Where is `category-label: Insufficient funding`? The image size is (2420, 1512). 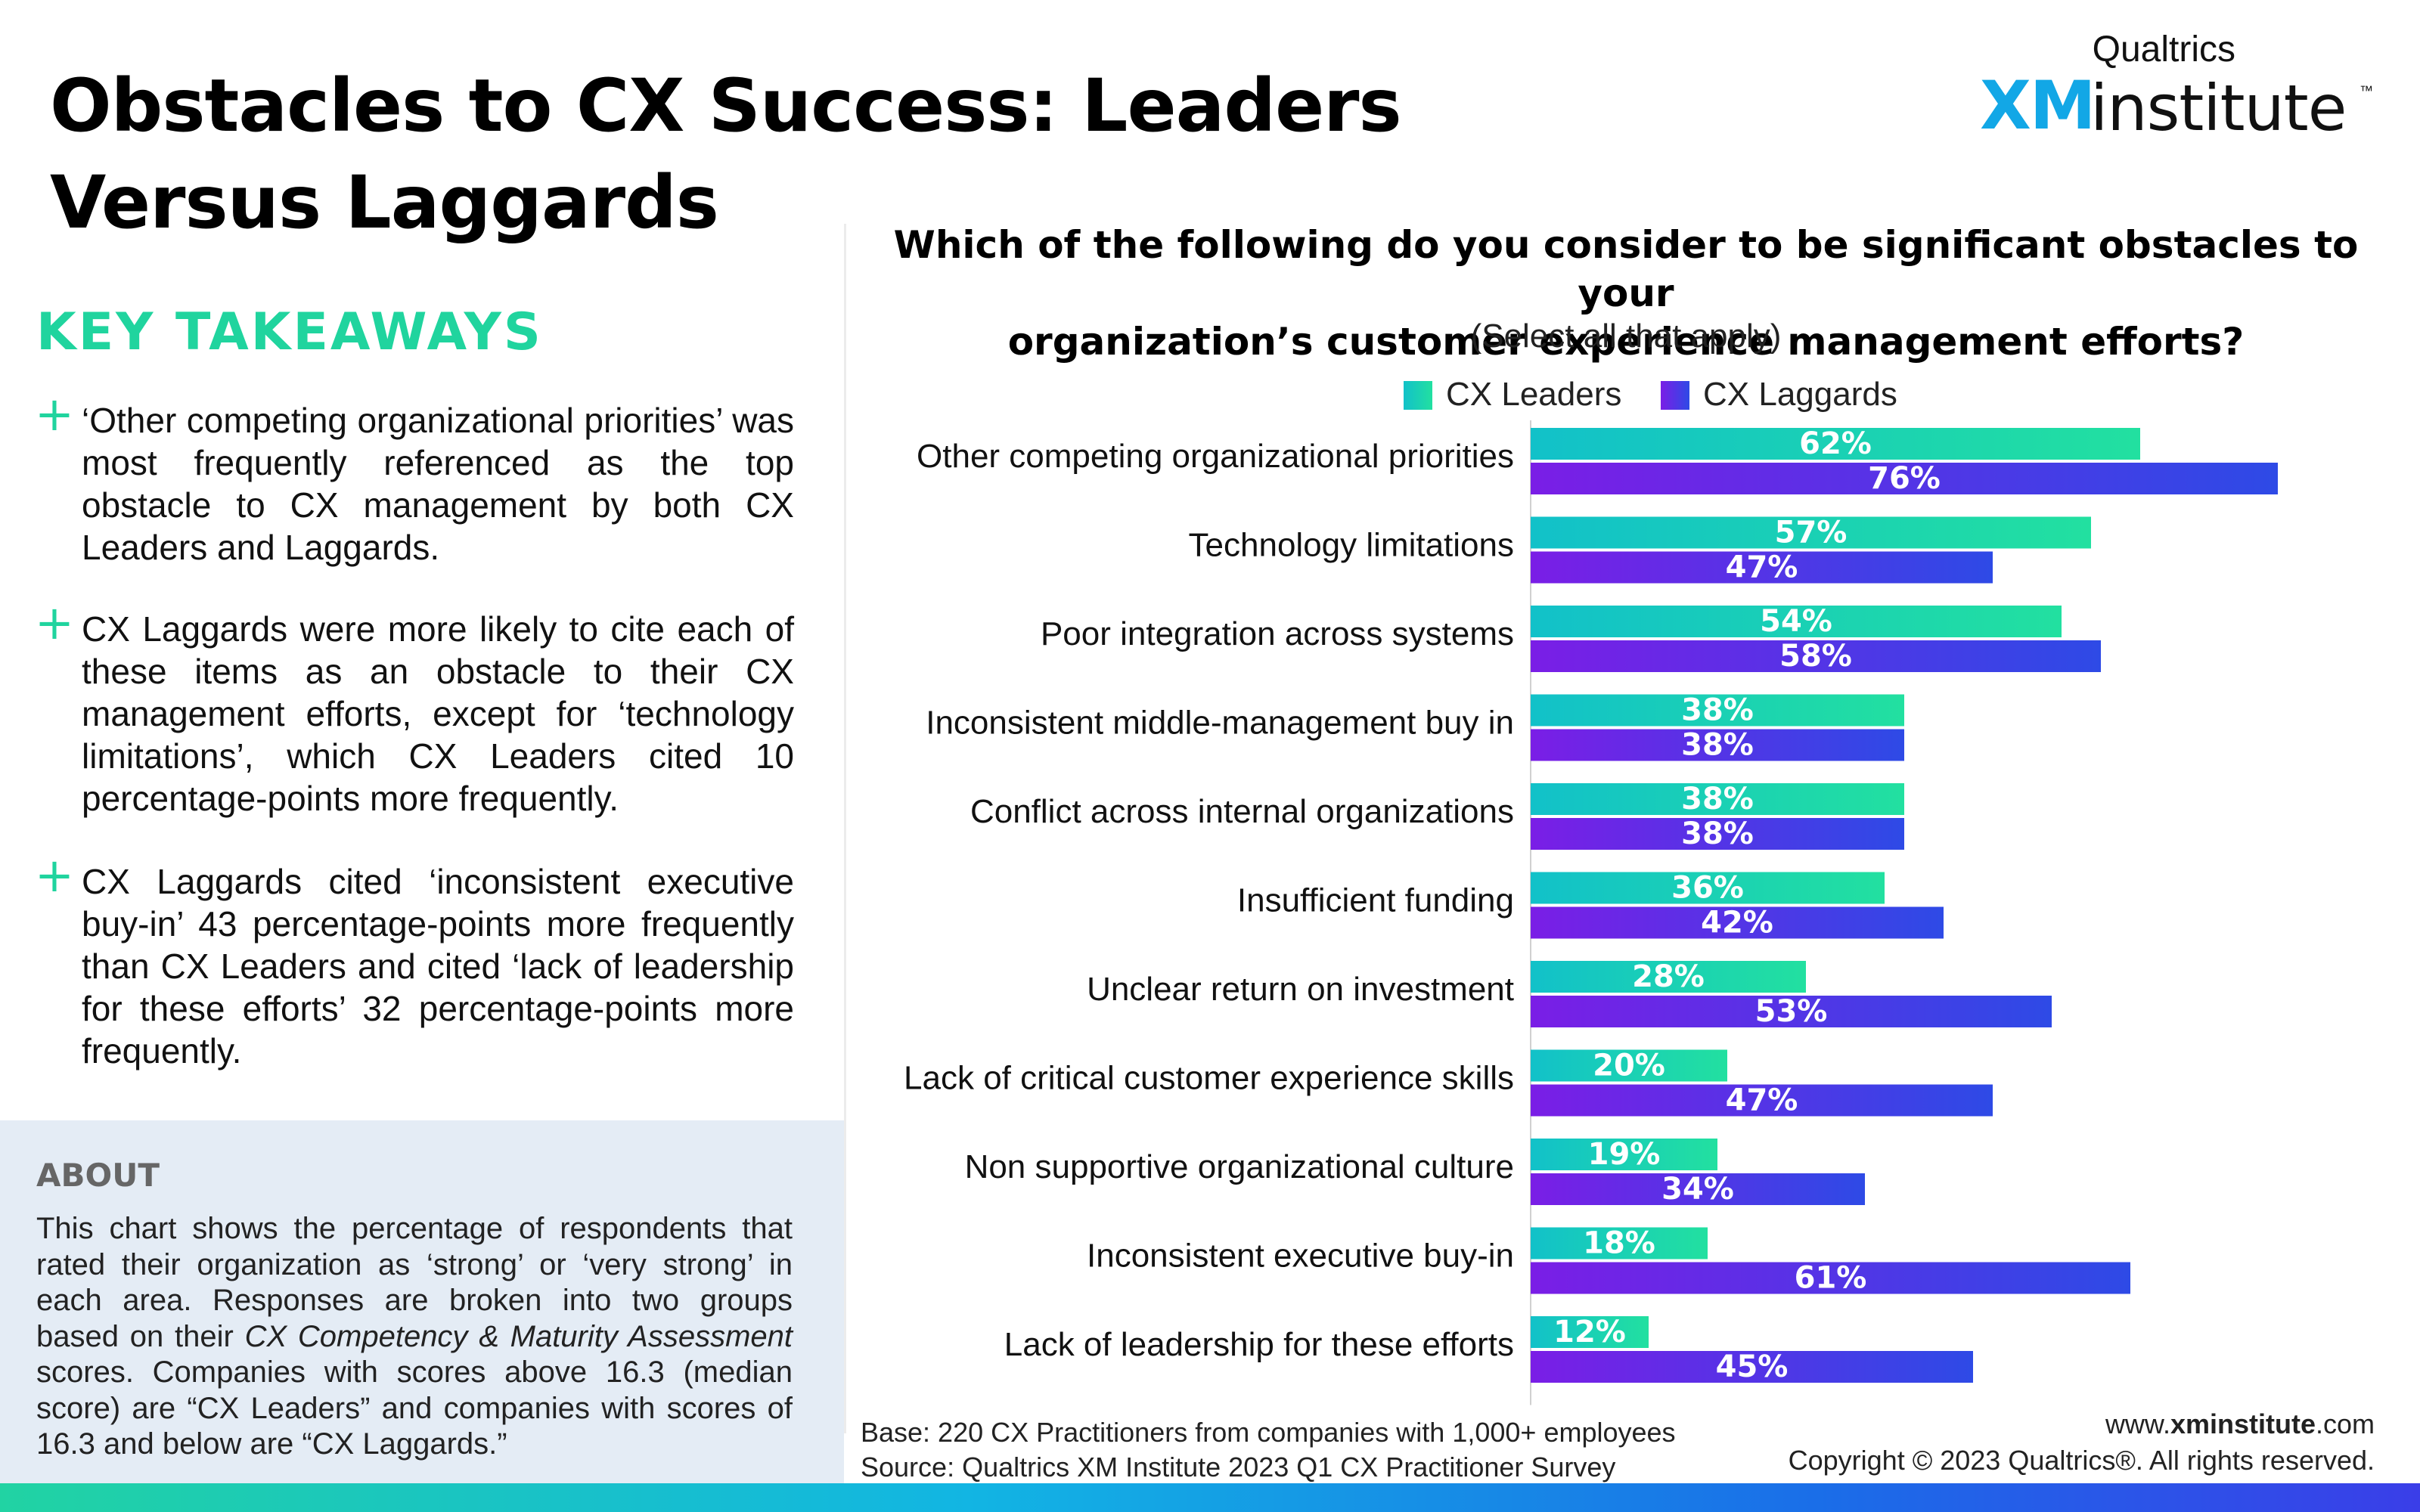
category-label: Insufficient funding is located at coordinates (1375, 900).